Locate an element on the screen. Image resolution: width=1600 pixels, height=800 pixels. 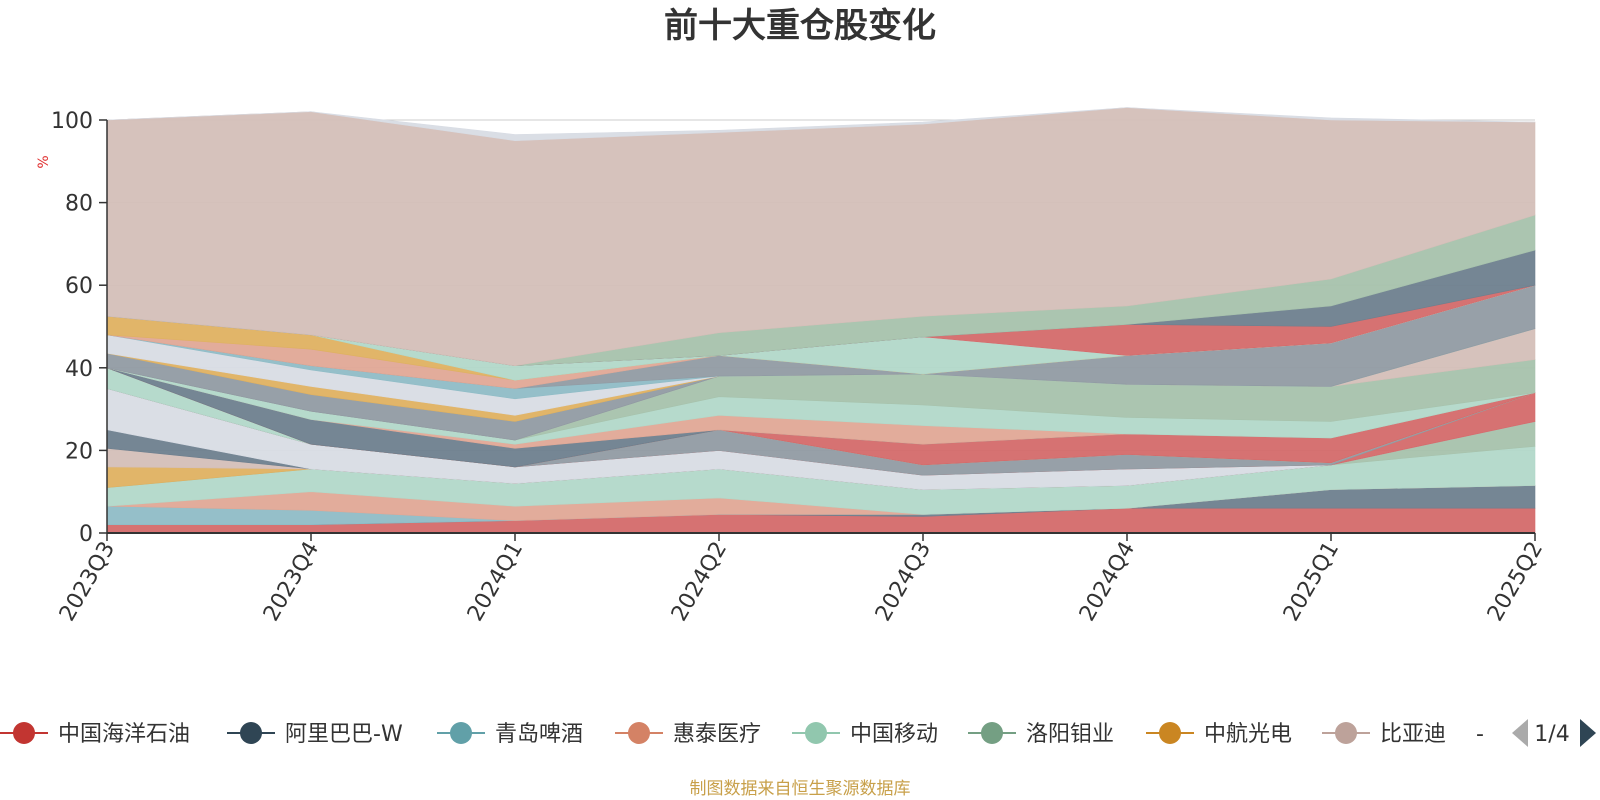
y-tick-label: 100 is located at coordinates (72, 121).